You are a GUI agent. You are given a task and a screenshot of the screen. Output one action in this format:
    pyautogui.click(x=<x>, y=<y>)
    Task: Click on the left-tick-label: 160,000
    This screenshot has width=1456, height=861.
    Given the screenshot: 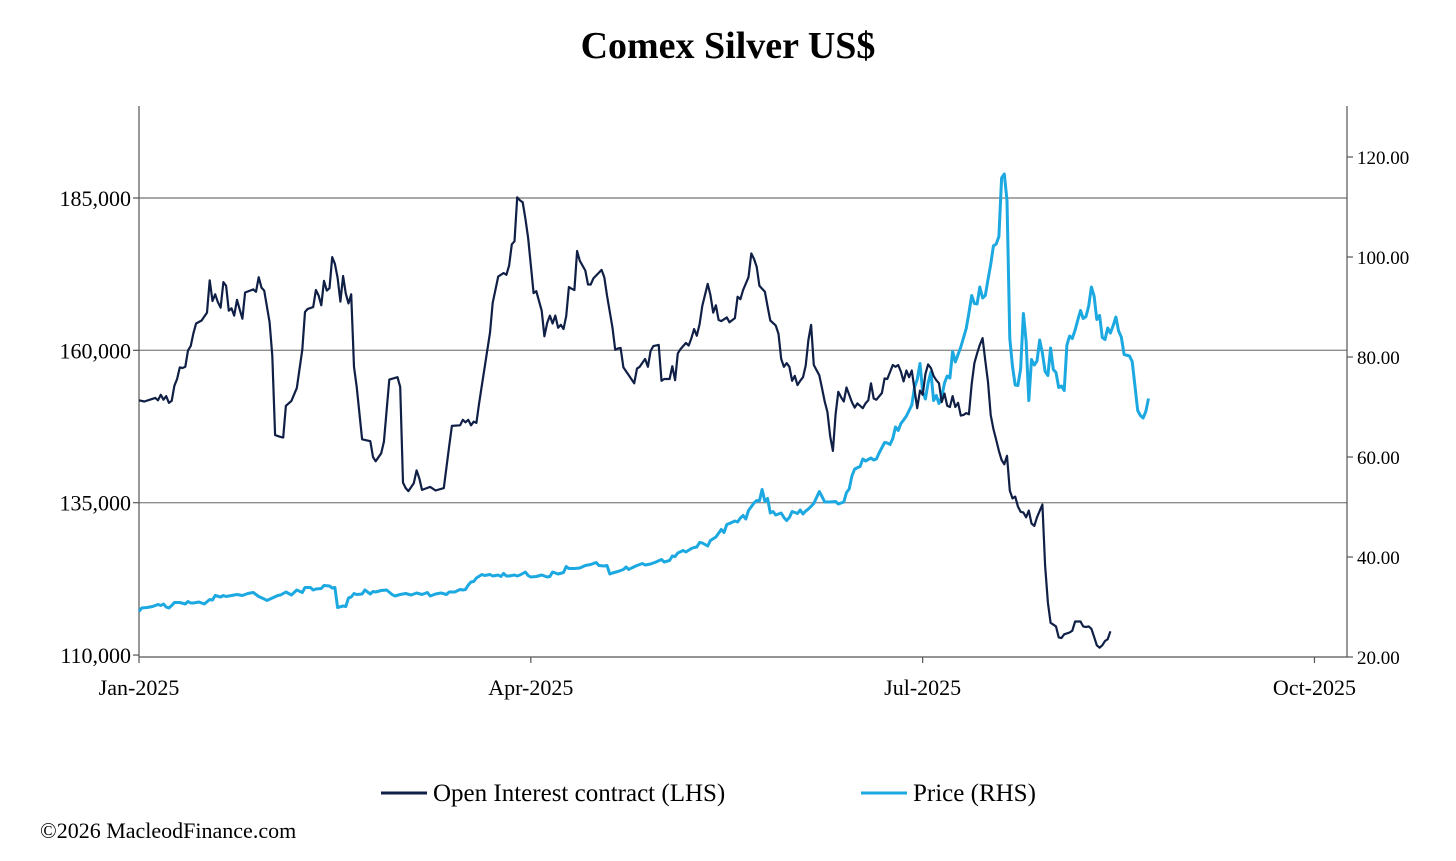 What is the action you would take?
    pyautogui.click(x=96, y=350)
    